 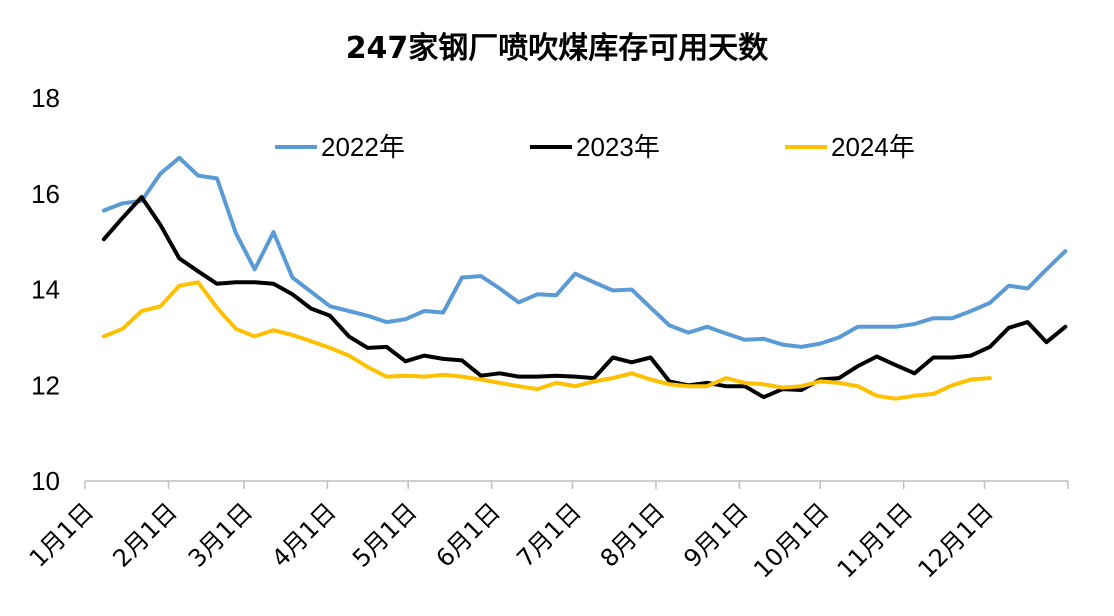 What do you see at coordinates (956, 540) in the screenshot?
I see `x-tick-label: 12月1日` at bounding box center [956, 540].